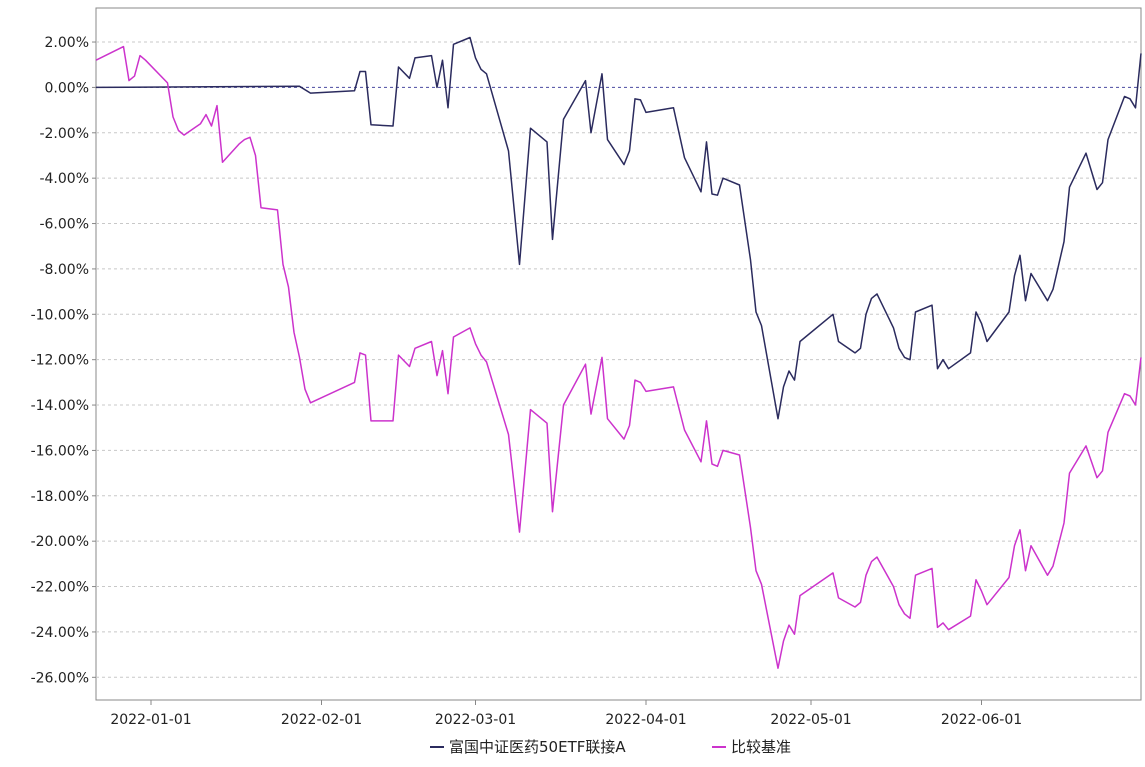 The image size is (1145, 767). Describe the element at coordinates (60, 542) in the screenshot. I see `y-tick-label: -20.00%` at that location.